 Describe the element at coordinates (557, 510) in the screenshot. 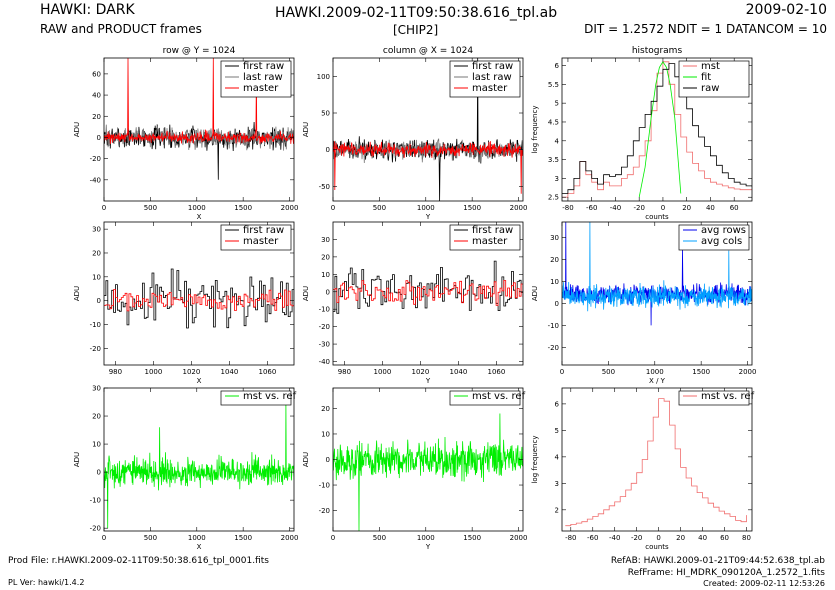

I see `y-tick-label: 2` at that location.